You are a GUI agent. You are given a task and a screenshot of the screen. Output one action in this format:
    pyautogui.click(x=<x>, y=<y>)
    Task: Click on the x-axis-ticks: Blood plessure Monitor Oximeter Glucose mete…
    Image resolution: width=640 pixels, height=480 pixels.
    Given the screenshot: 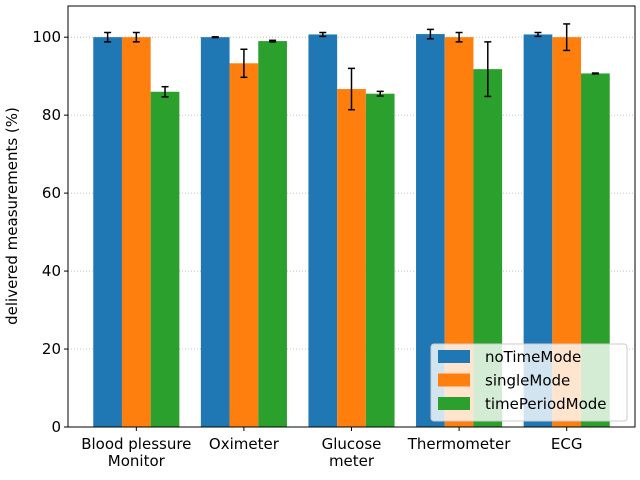 What is the action you would take?
    pyautogui.click(x=331, y=448)
    